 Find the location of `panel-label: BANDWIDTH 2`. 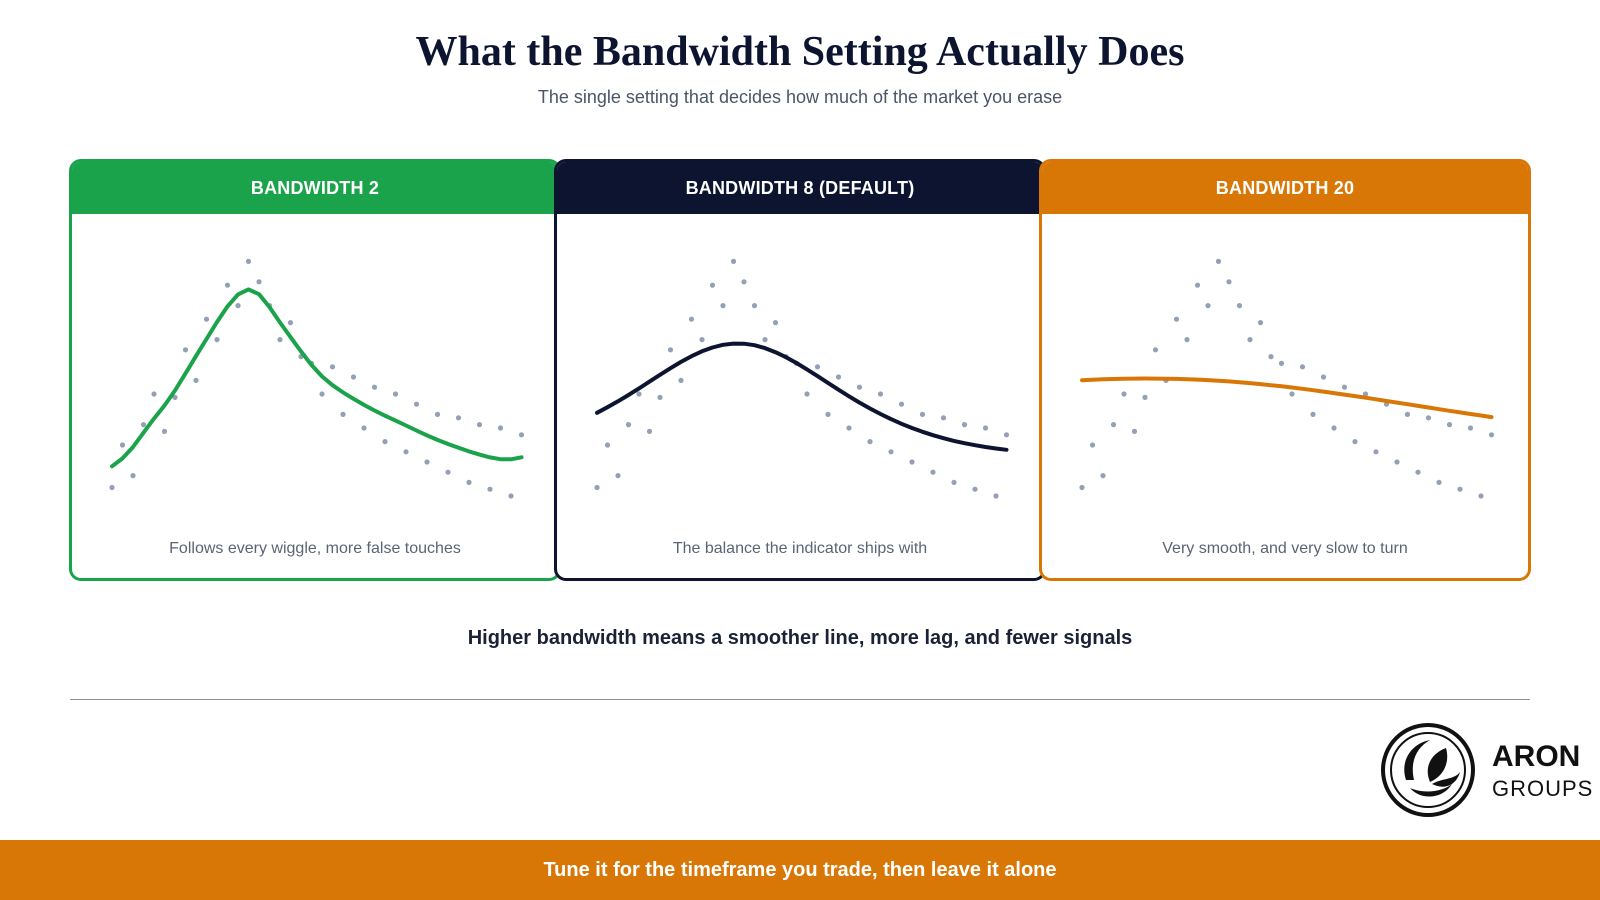

panel-label: BANDWIDTH 2 is located at coordinates (315, 187).